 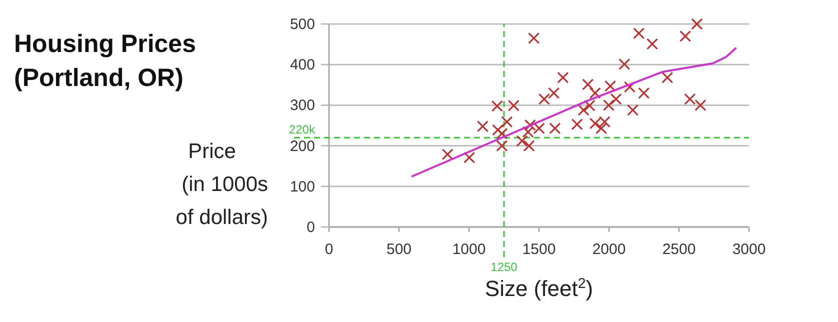 What do you see at coordinates (222, 184) in the screenshot?
I see `y-axis-title: Price (in 1000s of dollars)` at bounding box center [222, 184].